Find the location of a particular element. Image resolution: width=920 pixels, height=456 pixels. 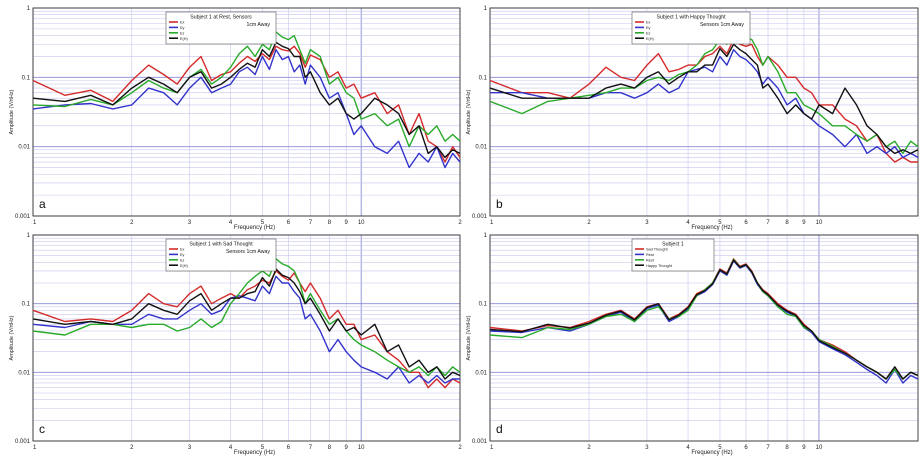

panel-label: b is located at coordinates (499, 204).